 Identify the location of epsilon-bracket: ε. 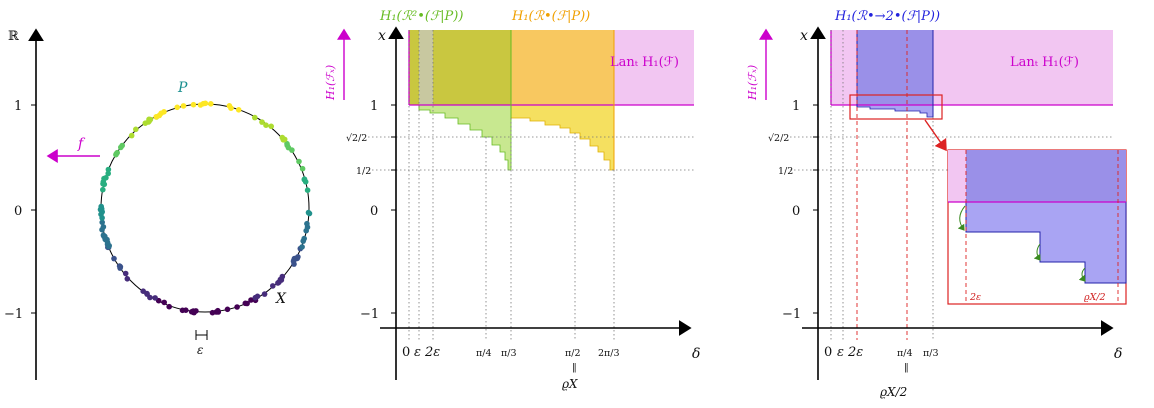
(201, 343).